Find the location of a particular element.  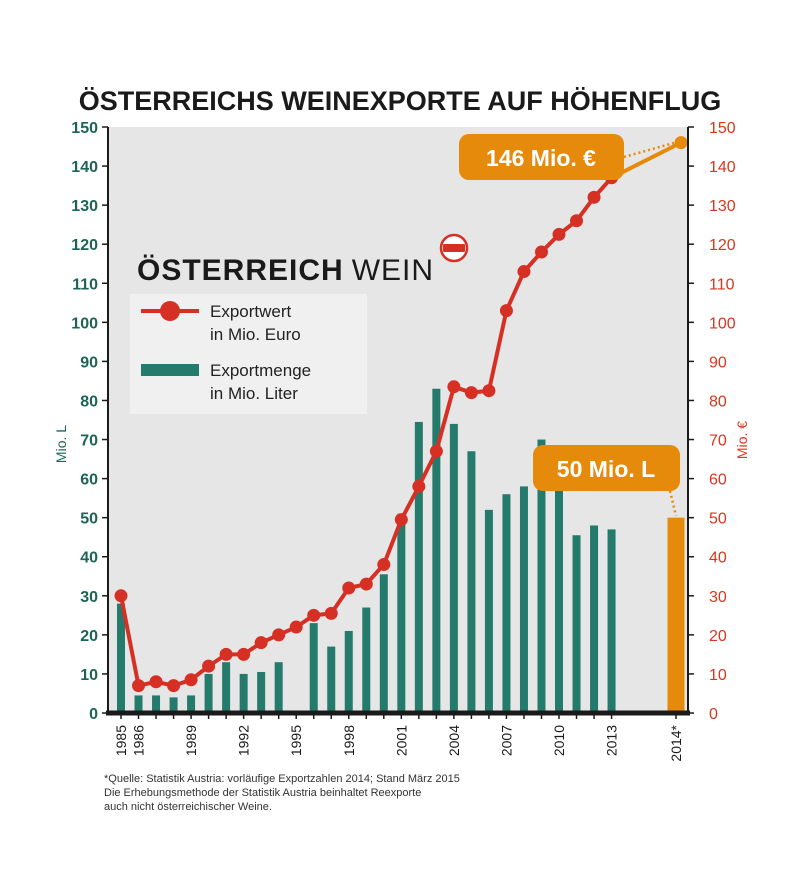

tick-label: 1992 is located at coordinates (244, 740).